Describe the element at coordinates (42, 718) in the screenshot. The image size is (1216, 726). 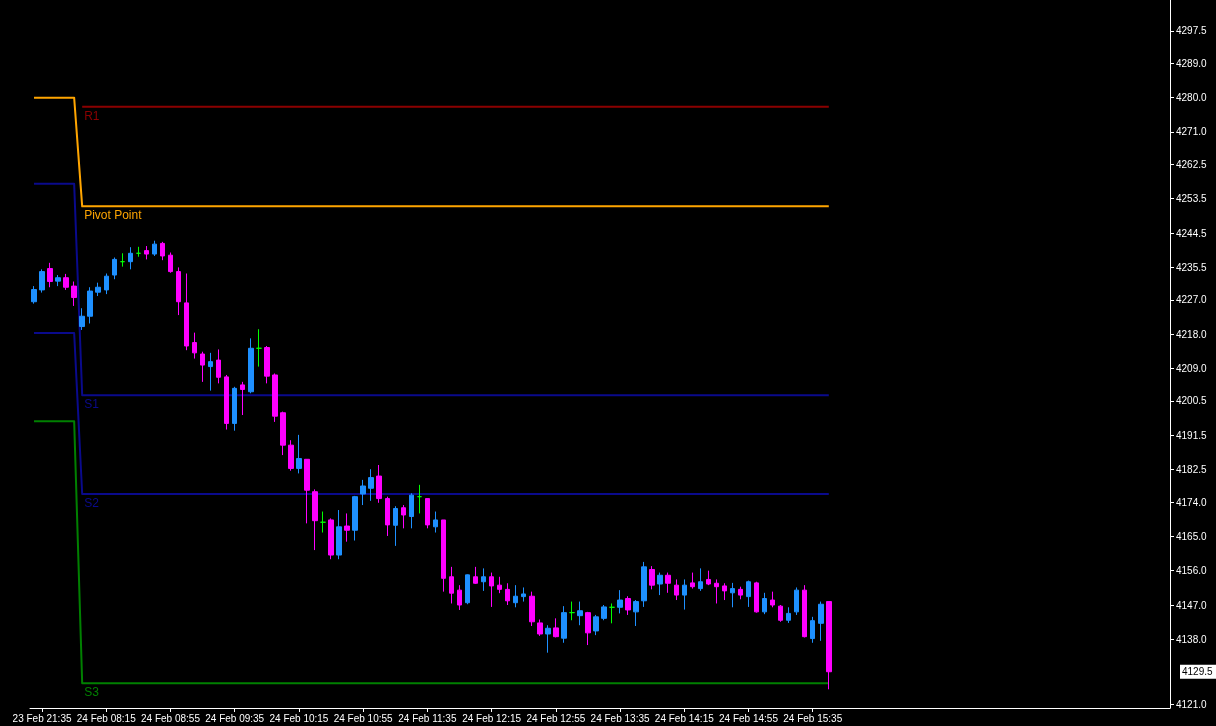
I see `x-tick-label: 23 Feb 21:35` at that location.